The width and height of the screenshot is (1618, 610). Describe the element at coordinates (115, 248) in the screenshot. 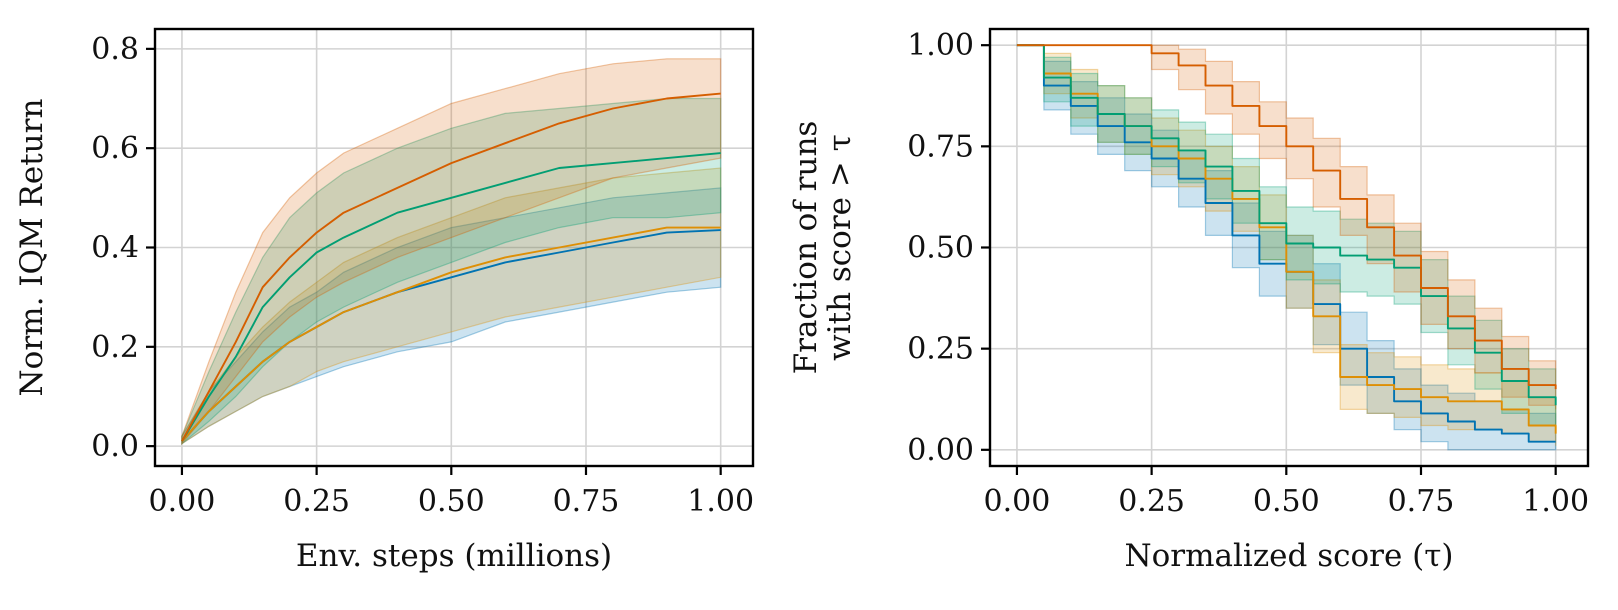

I see `y-tick-label-left: 0.4` at that location.